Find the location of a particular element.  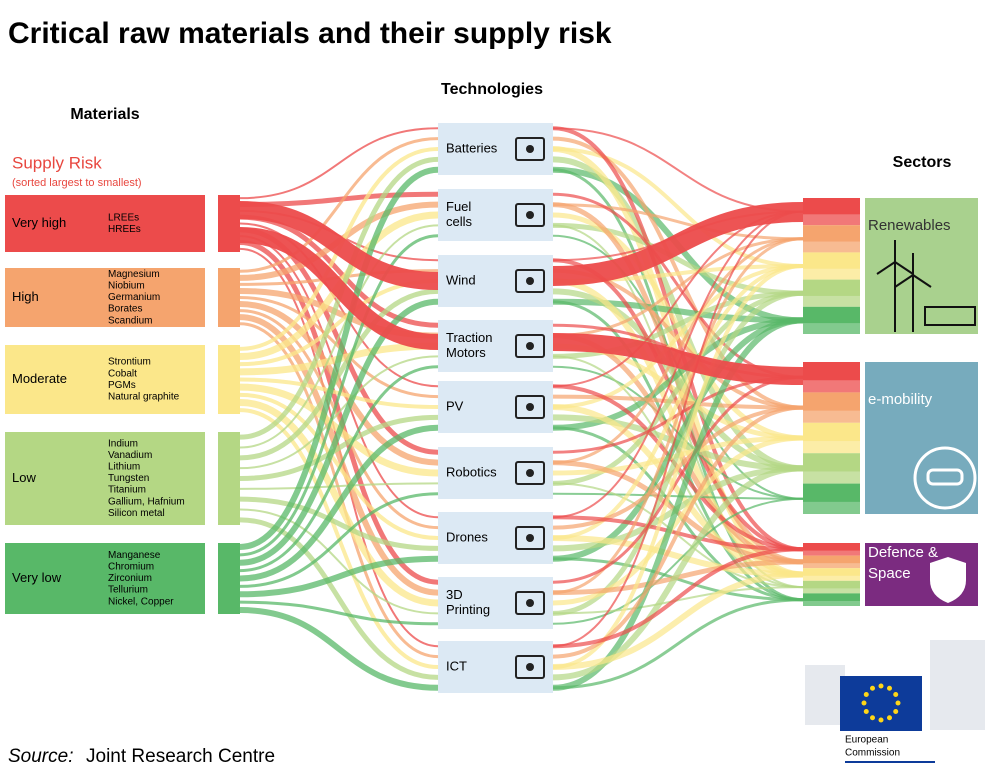

logo-text: European is located at coordinates (866, 740).